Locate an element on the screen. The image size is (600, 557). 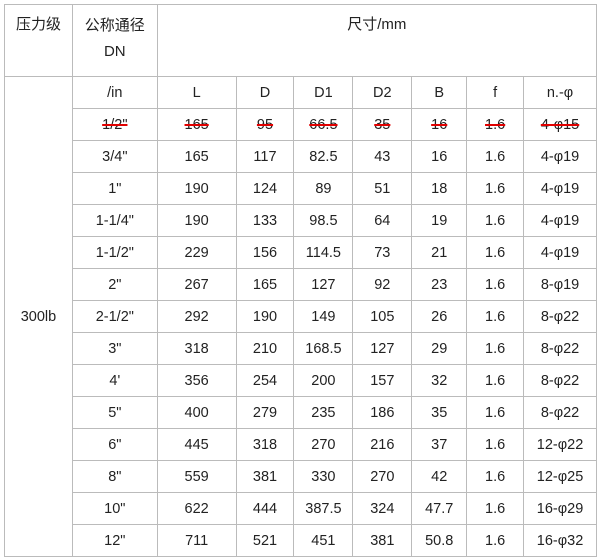
cell-value: 559 is located at coordinates (196, 476).